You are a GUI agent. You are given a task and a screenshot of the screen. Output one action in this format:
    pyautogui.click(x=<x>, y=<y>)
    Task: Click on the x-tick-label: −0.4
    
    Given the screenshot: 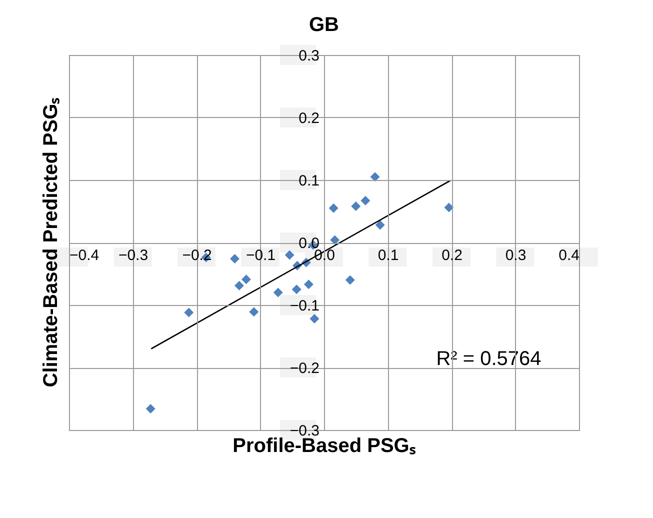 What is the action you would take?
    pyautogui.click(x=85, y=255)
    